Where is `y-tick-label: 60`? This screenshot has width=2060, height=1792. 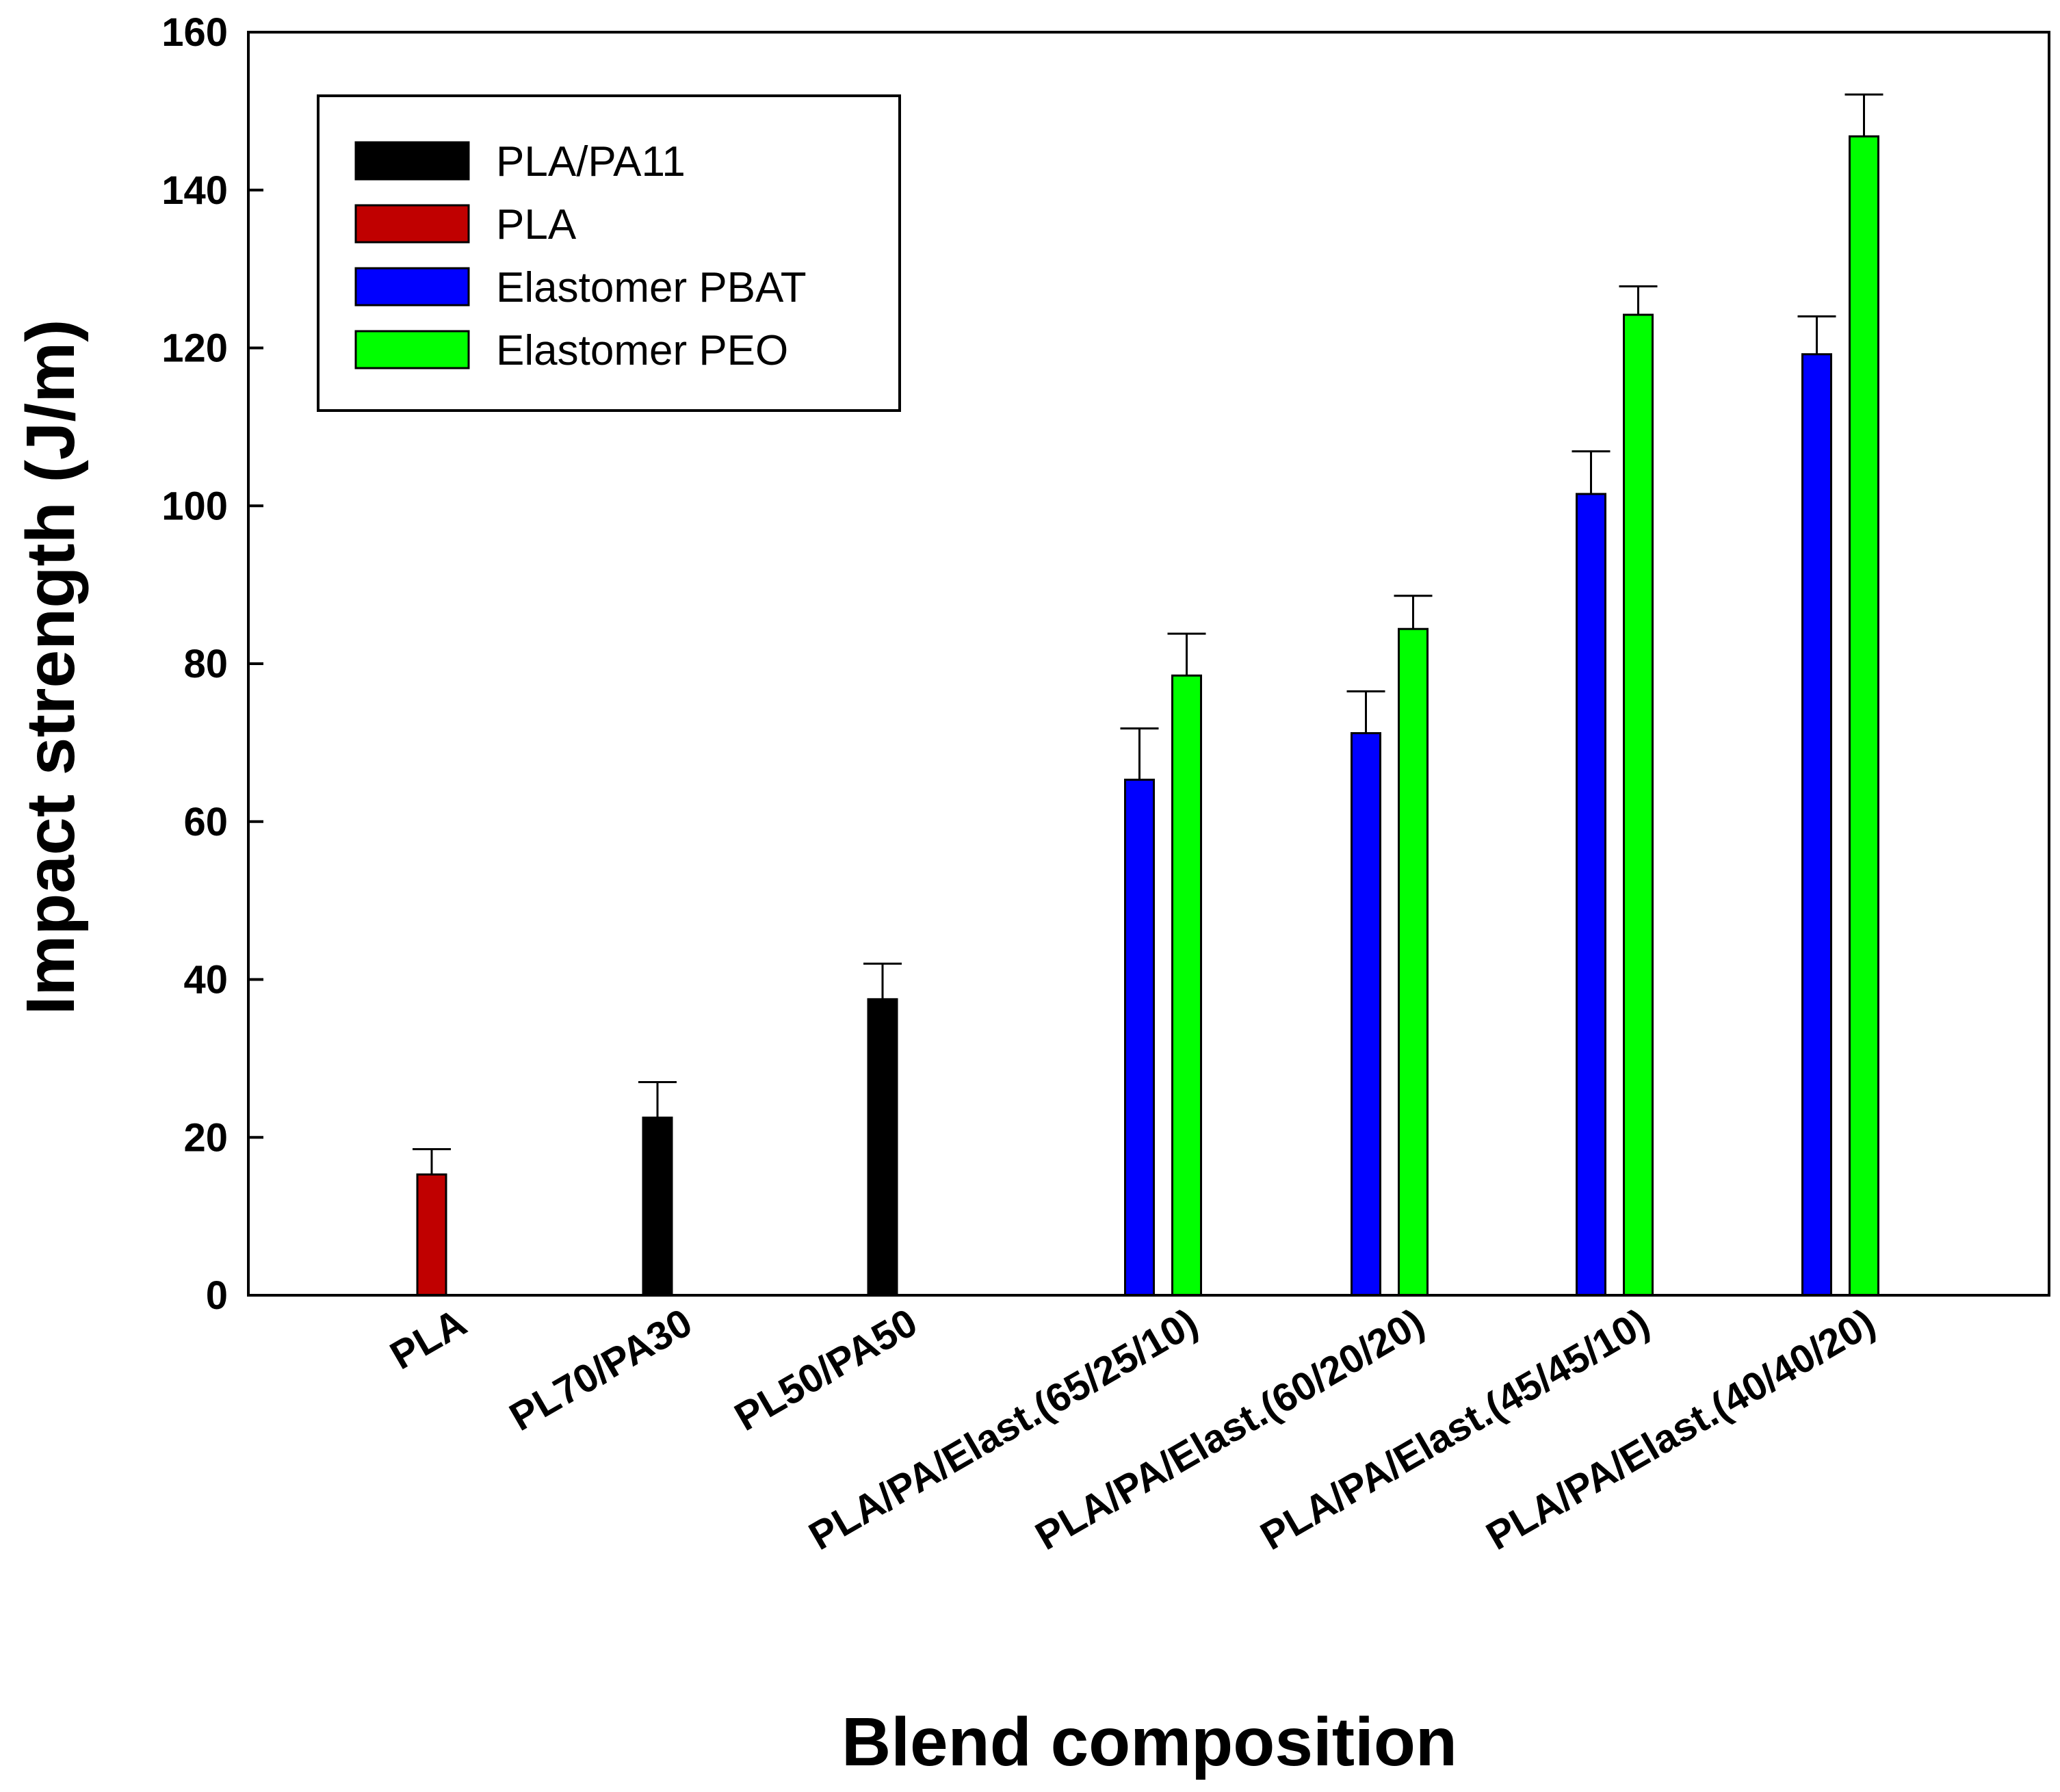 y-tick-label: 60 is located at coordinates (205, 822).